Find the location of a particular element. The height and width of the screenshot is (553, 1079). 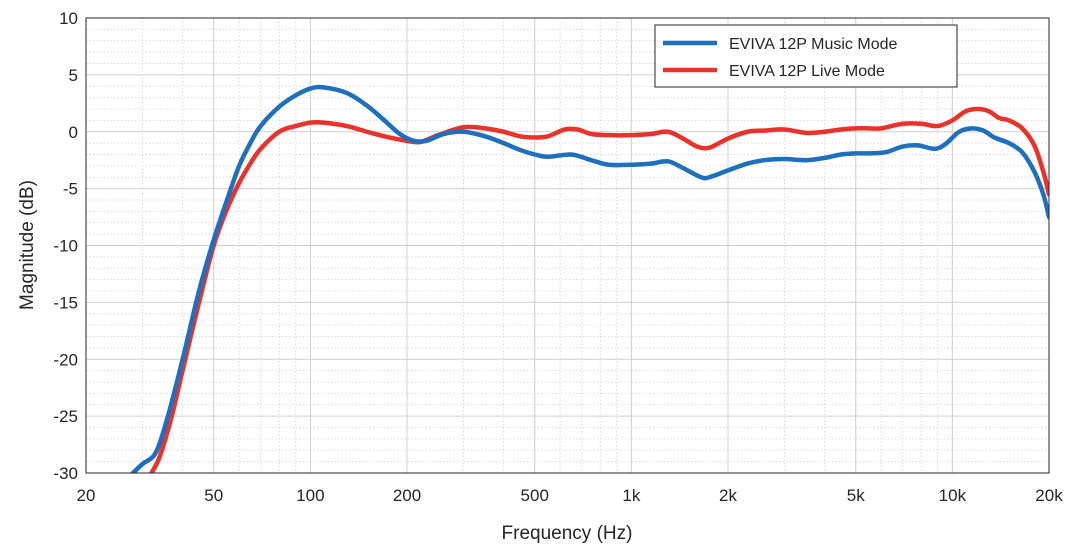

x-tick-label: 20 is located at coordinates (86, 495).